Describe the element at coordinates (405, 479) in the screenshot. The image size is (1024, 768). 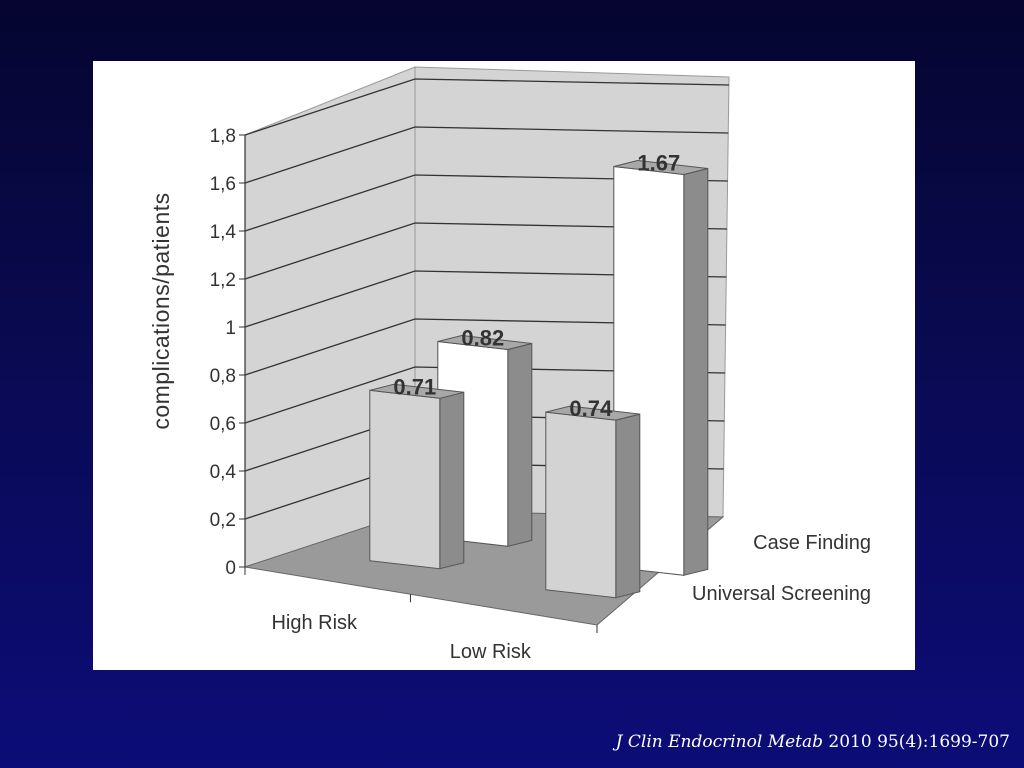
I see `bar-universal-screening-high-risk-front` at that location.